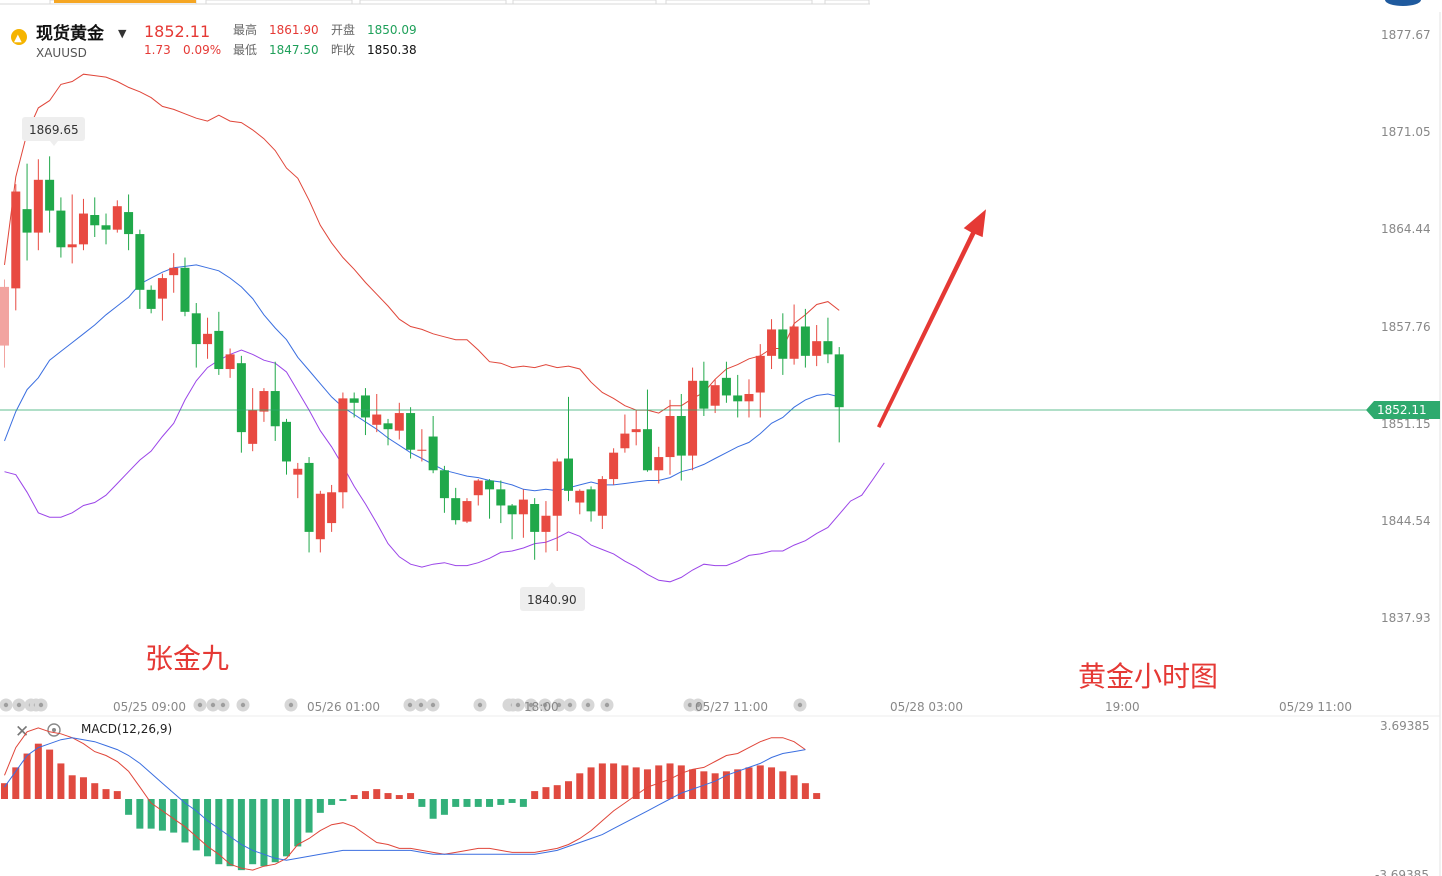 The width and height of the screenshot is (1442, 876). What do you see at coordinates (1406, 132) in the screenshot?
I see `y-tick-label: 1871.05` at bounding box center [1406, 132].